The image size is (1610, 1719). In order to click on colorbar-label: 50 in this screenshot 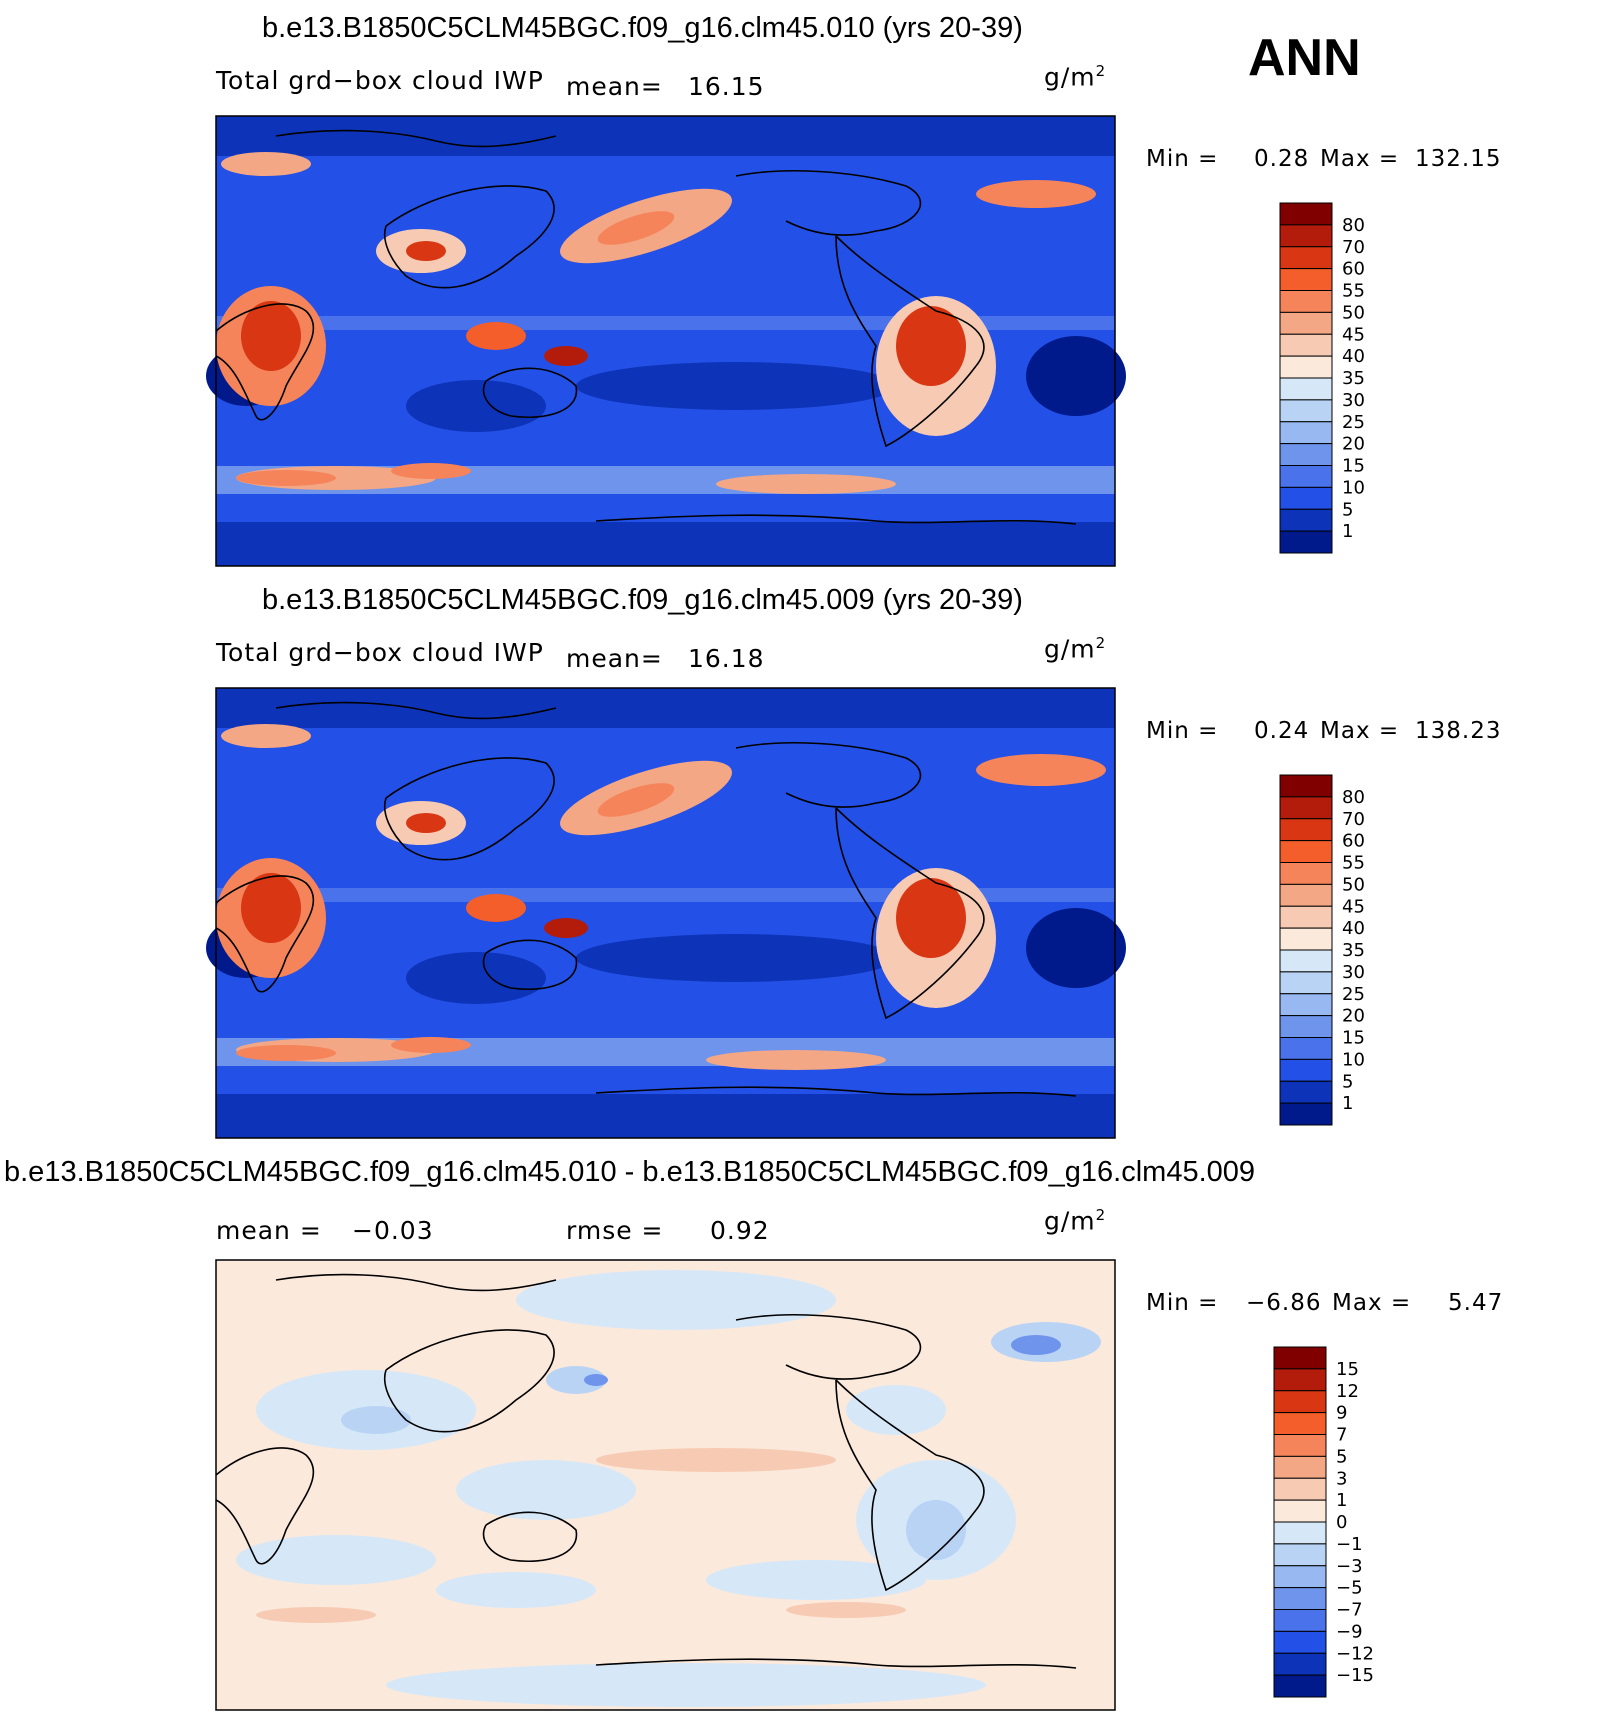, I will do `click(1353, 312)`.